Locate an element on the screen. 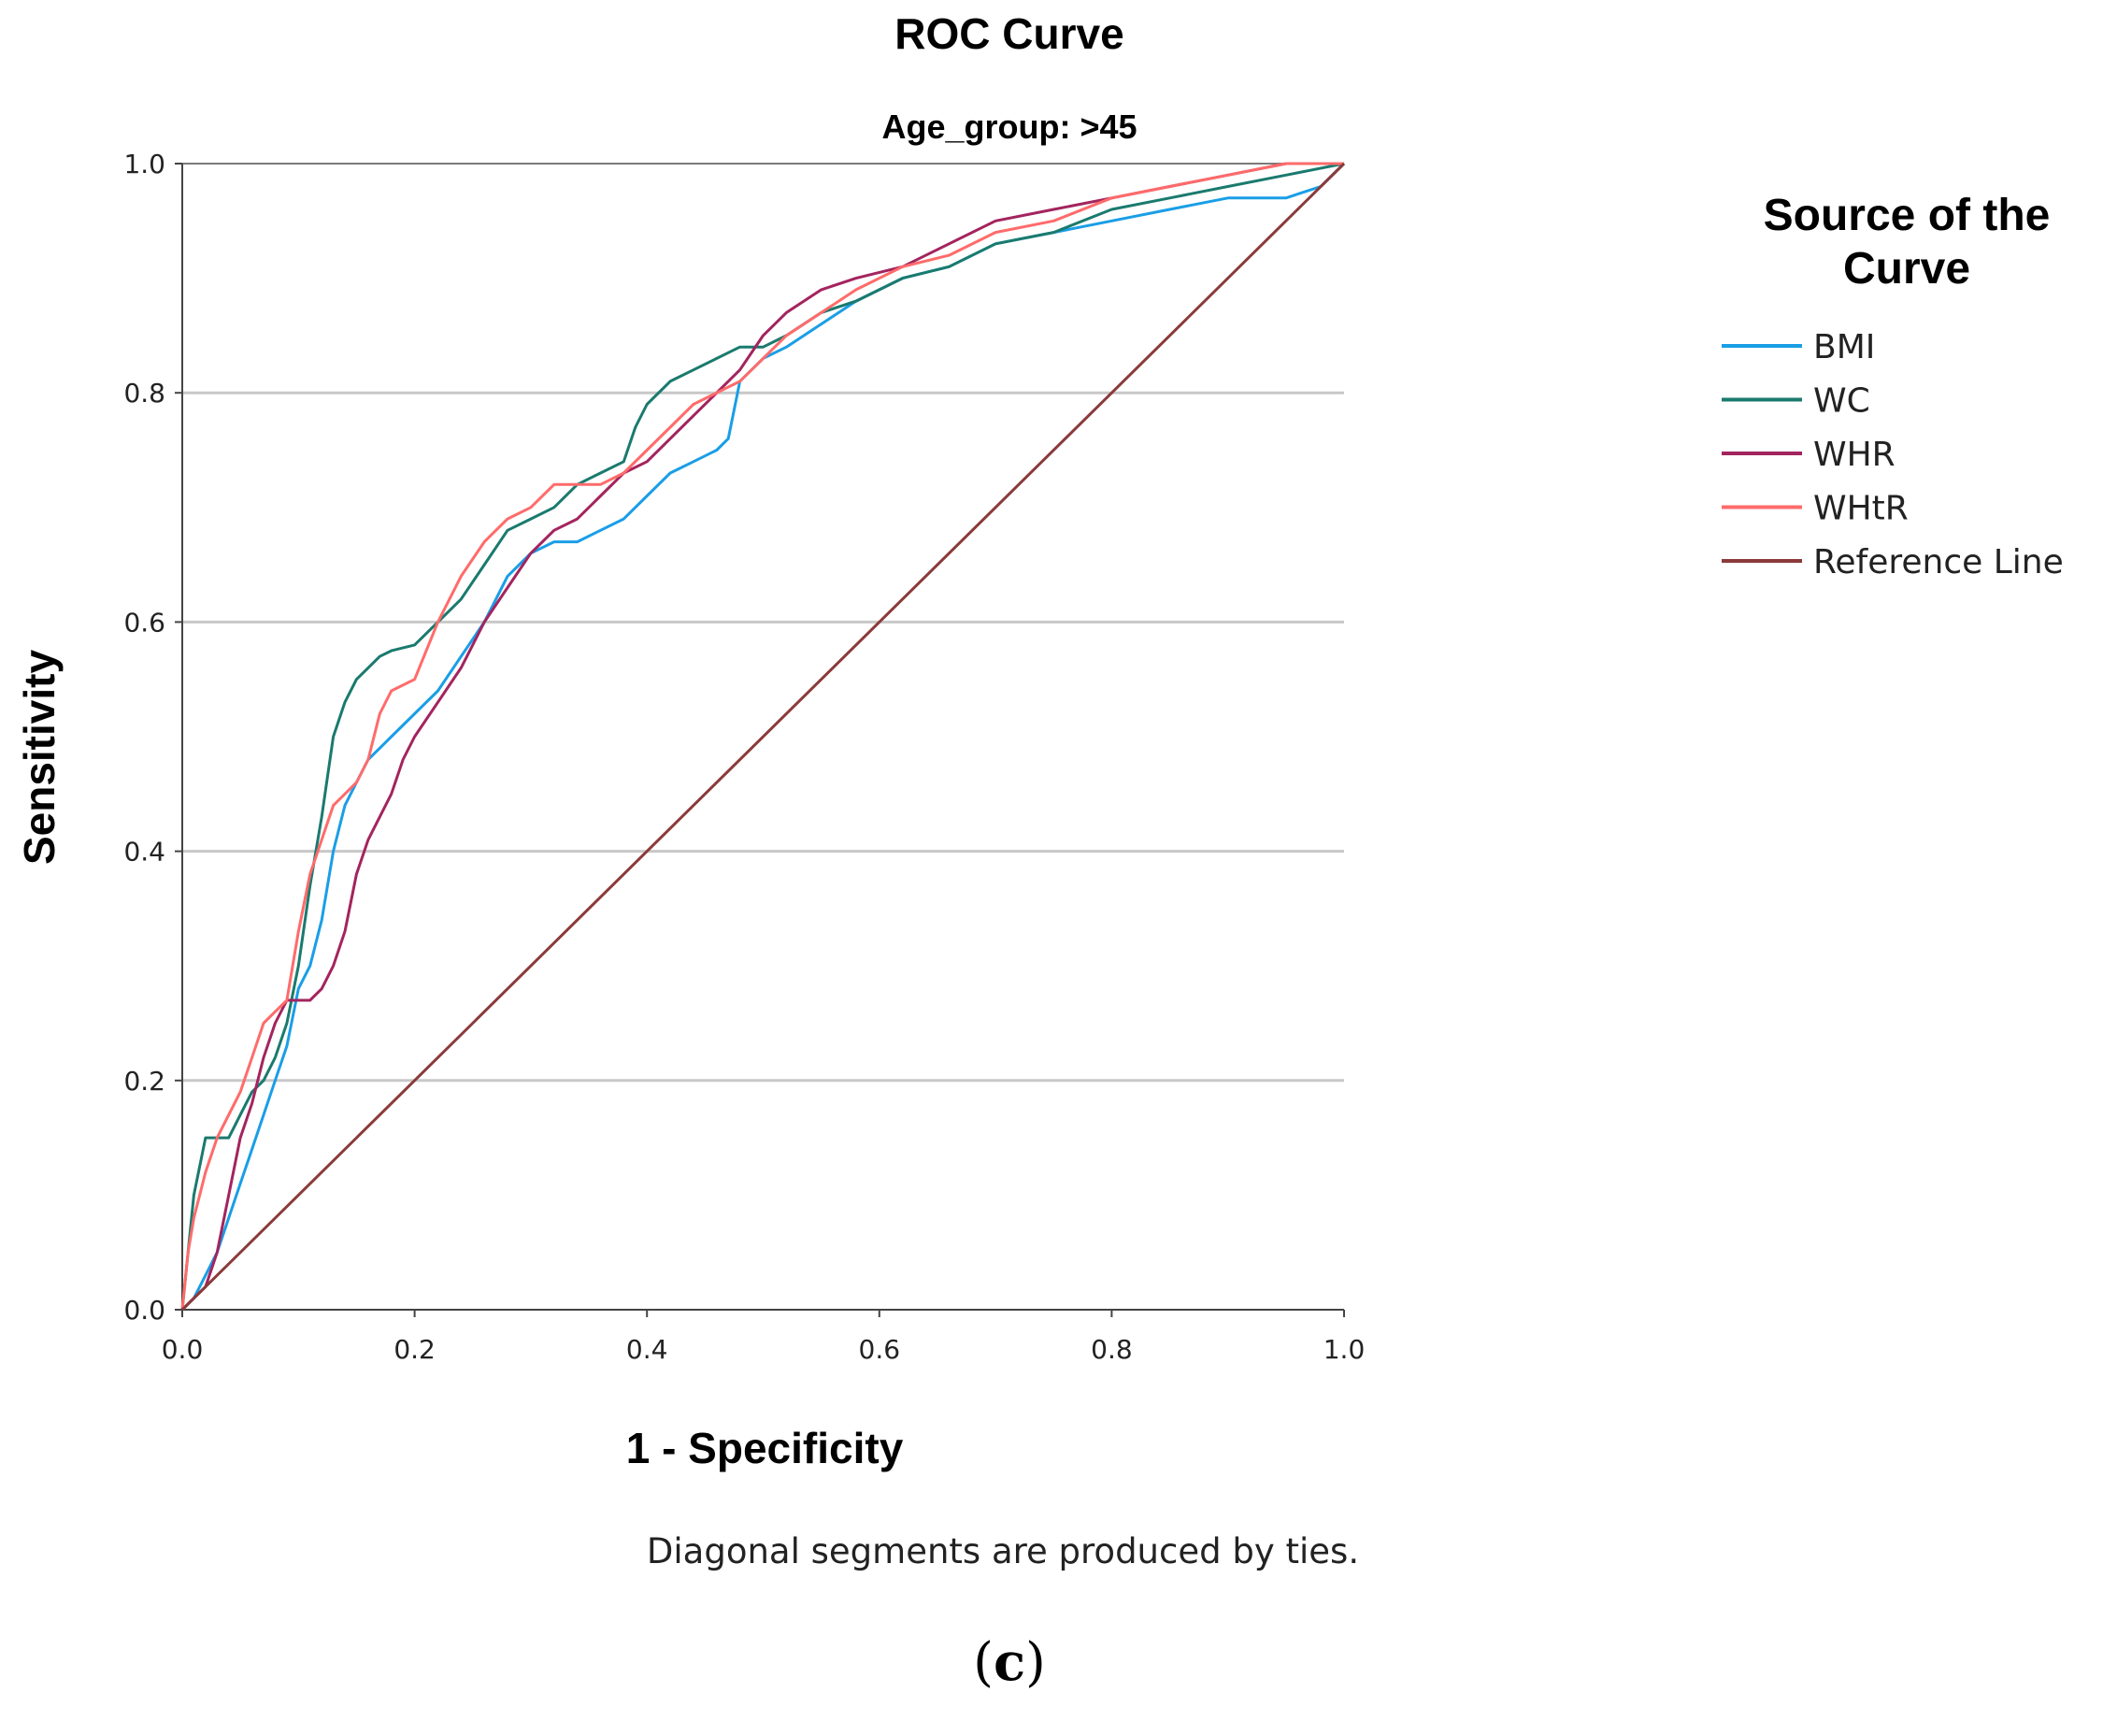  x-tick-label-1: 0.2 is located at coordinates (414, 1349).